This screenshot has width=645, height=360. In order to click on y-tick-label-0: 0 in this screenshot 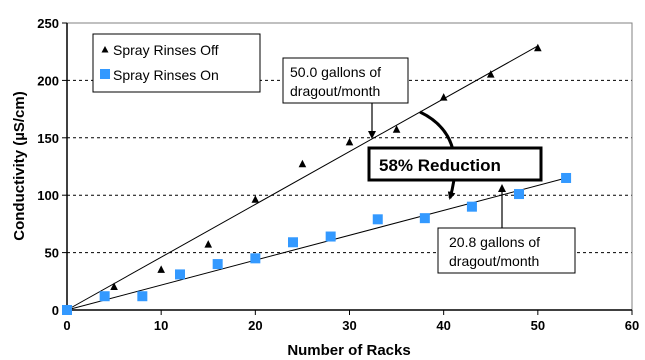, I will do `click(55, 310)`.